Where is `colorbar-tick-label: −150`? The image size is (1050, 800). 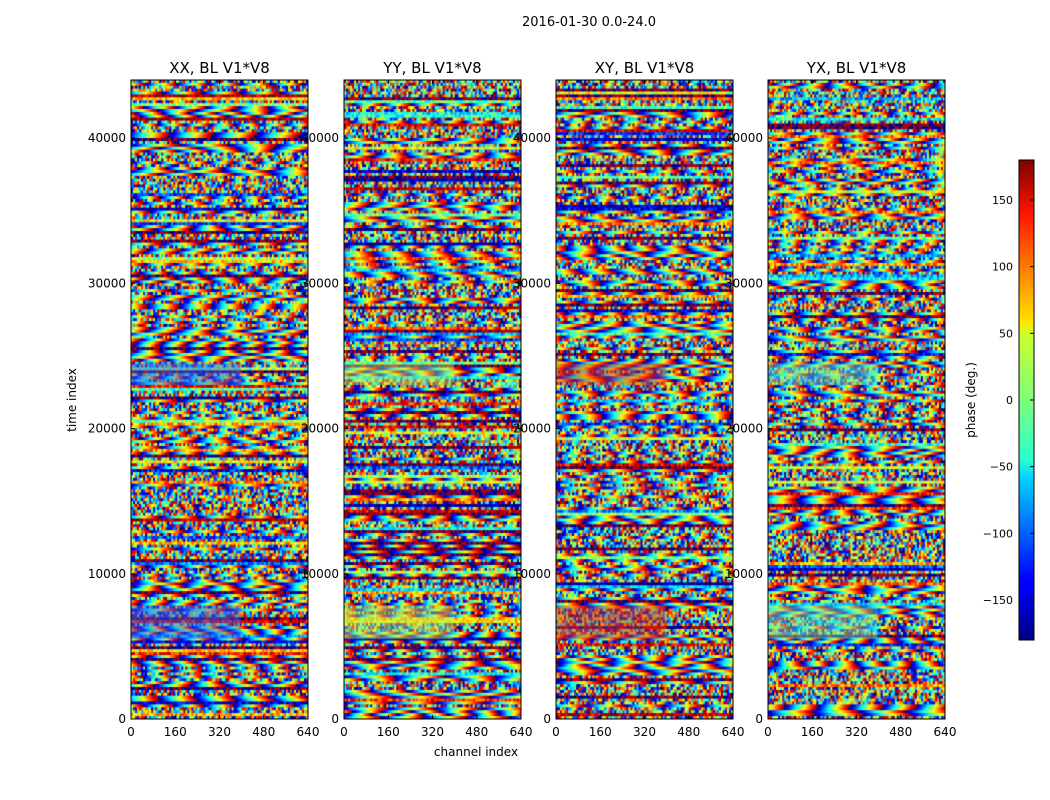 colorbar-tick-label: −150 is located at coordinates (998, 600).